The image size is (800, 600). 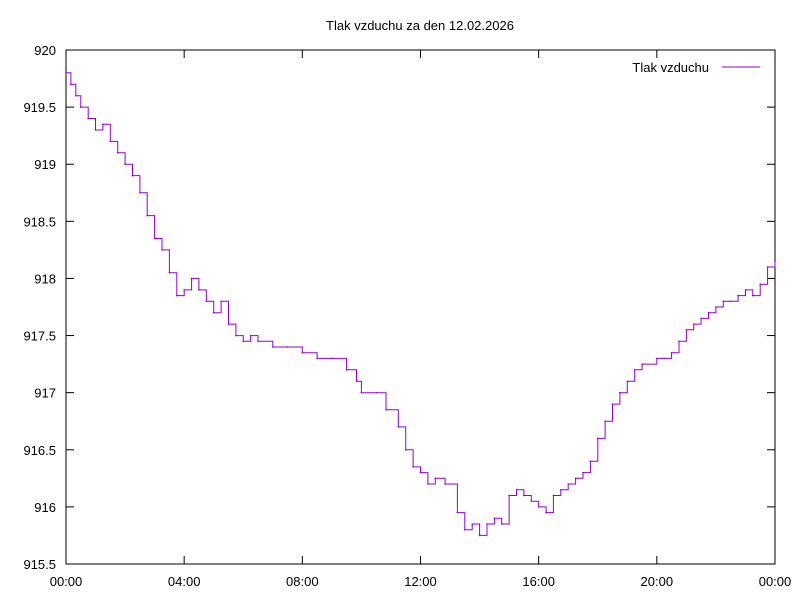 I want to click on legend-label: Tlak vzduchu, so click(x=670, y=67).